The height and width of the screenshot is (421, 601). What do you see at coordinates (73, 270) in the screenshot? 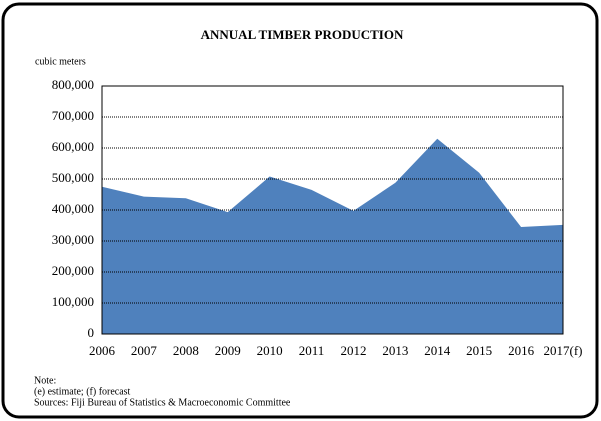
I see `y-tick-label: 200,000` at bounding box center [73, 270].